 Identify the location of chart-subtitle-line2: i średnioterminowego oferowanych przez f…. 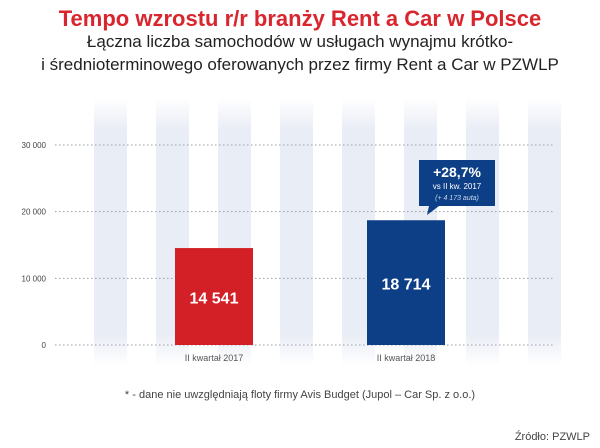
(300, 64).